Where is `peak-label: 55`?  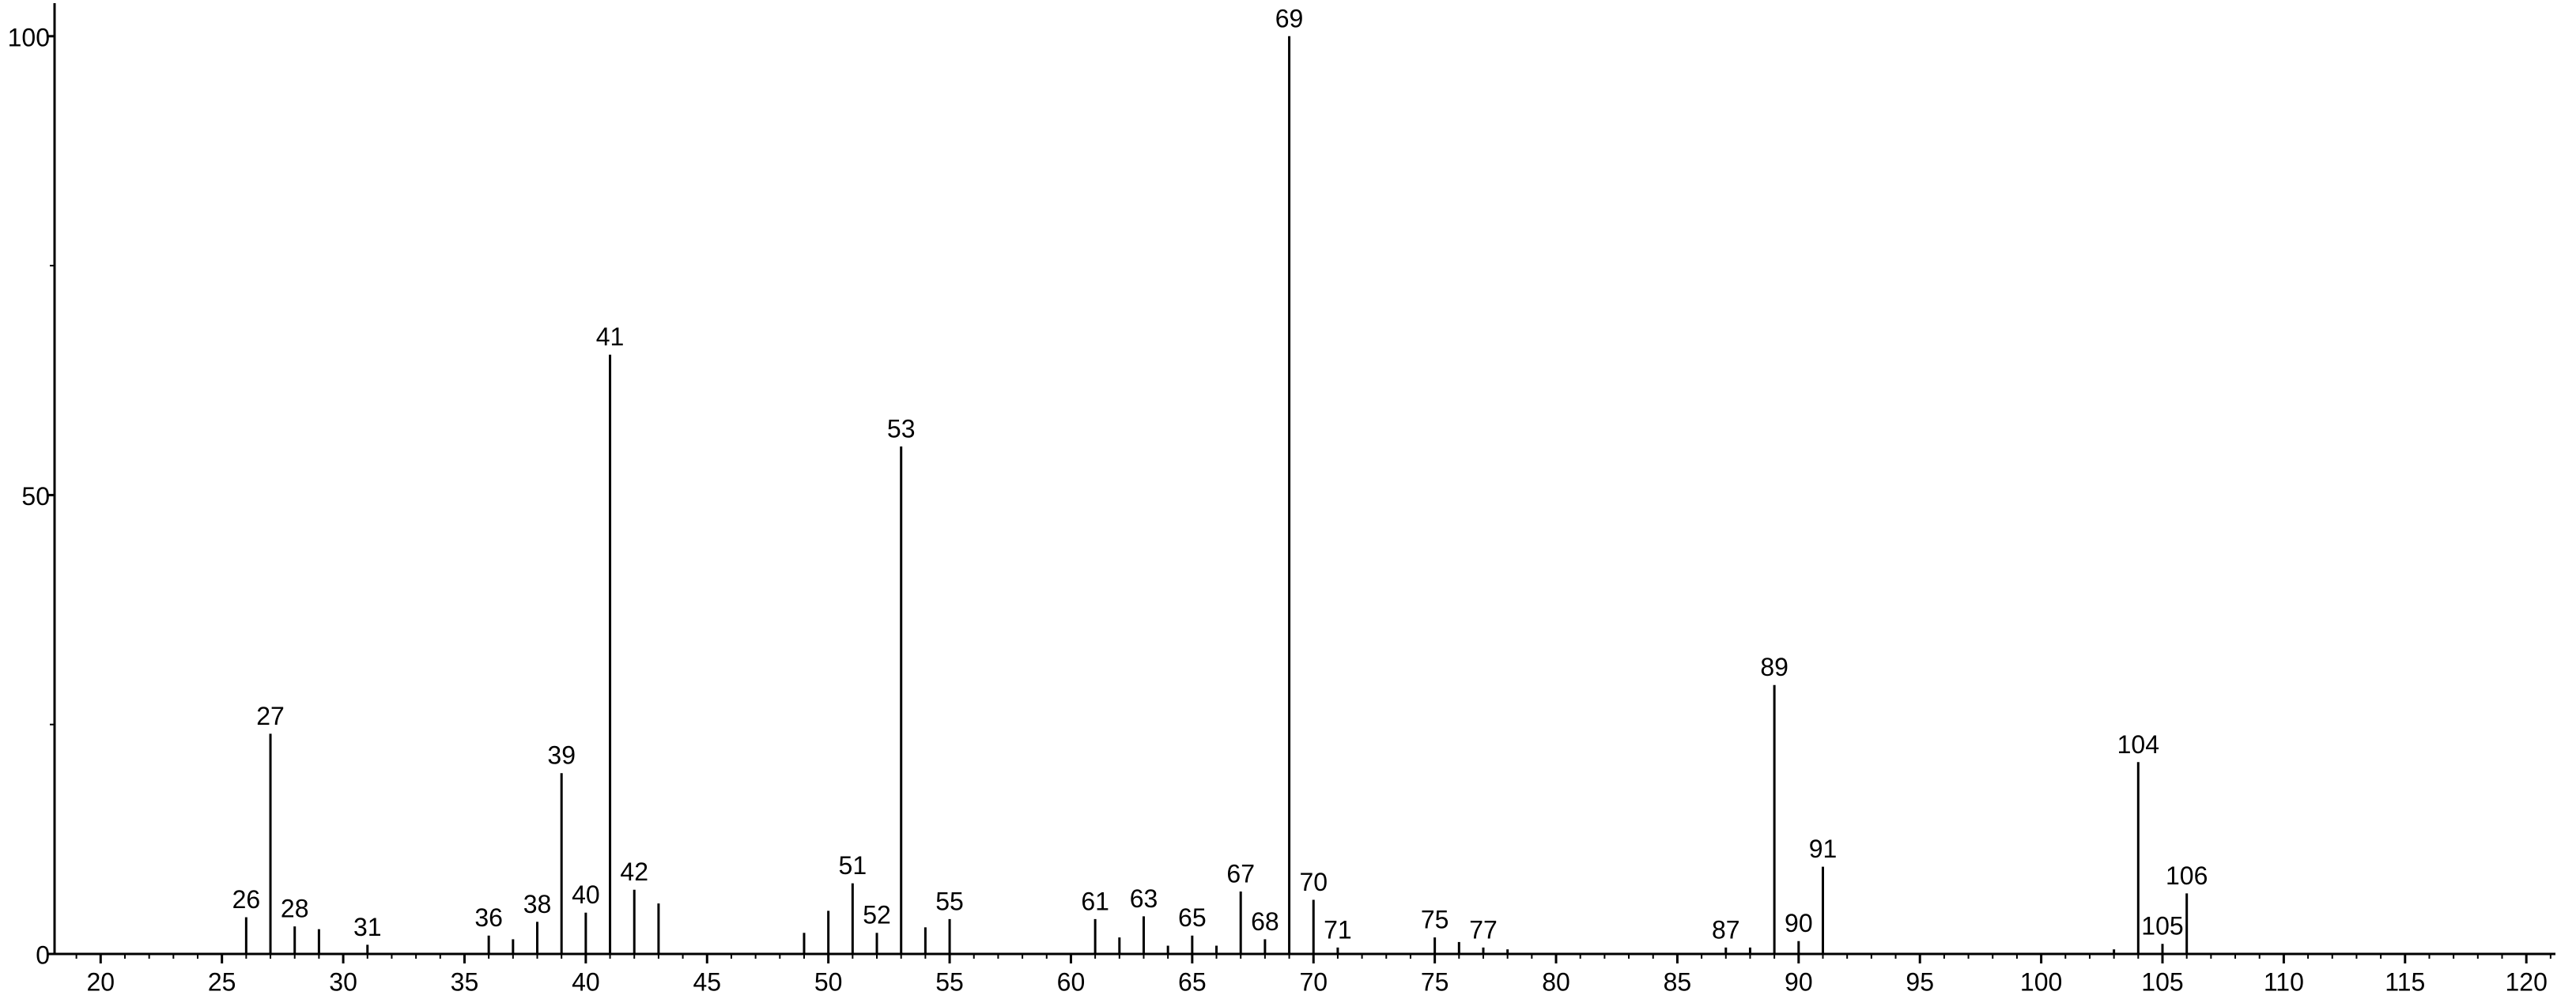
peak-label: 55 is located at coordinates (949, 901).